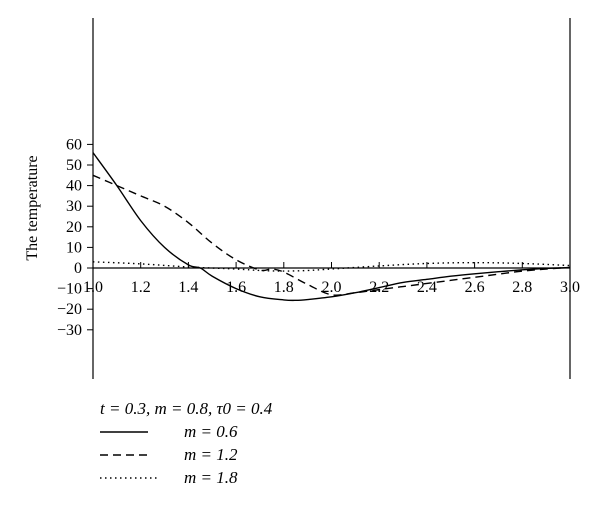  I want to click on y-tick-label: −30, so click(69, 330).